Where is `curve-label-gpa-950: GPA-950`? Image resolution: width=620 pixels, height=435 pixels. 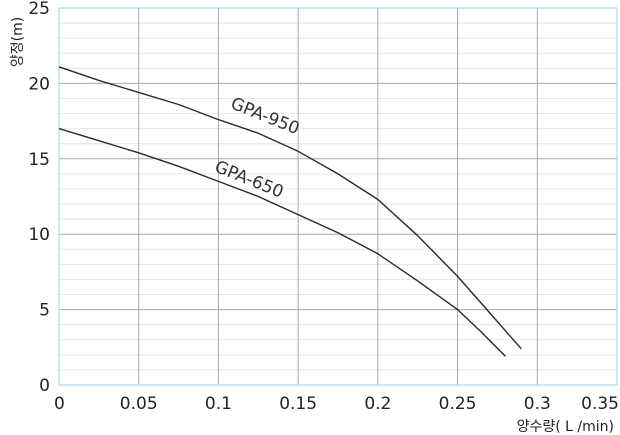 curve-label-gpa-950: GPA-950 is located at coordinates (265, 117).